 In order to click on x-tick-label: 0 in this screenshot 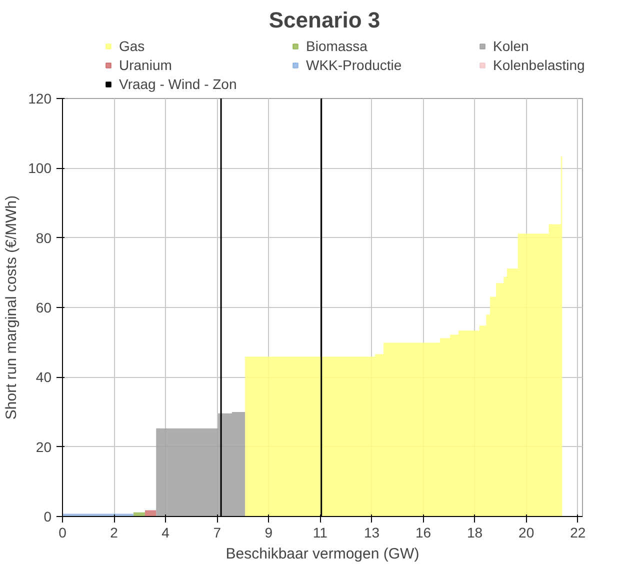, I will do `click(62, 532)`.